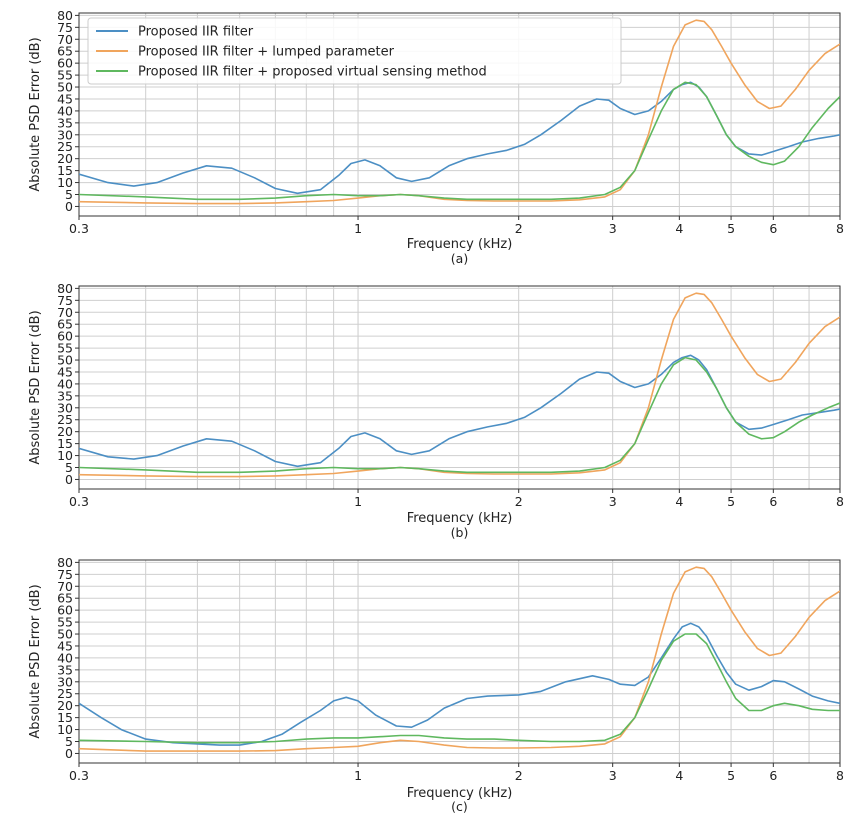 Image resolution: width=859 pixels, height=817 pixels. Describe the element at coordinates (196, 32) in the screenshot. I see `legend-entry: Proposed IIR filter` at that location.